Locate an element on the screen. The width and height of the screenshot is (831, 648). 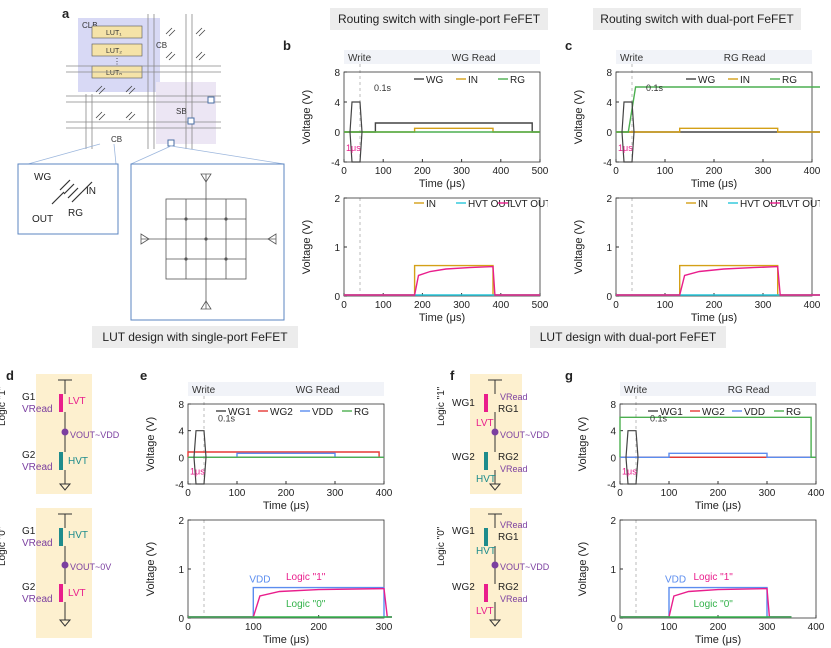
d0-hvt-ferro is located at coordinates (61, 537).